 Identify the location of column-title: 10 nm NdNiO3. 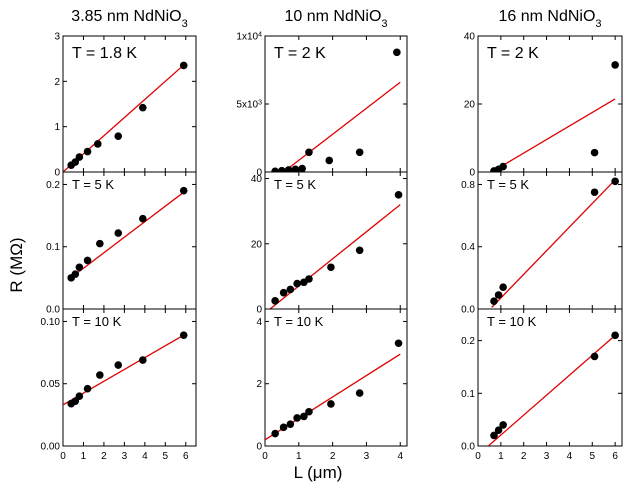
(335, 19).